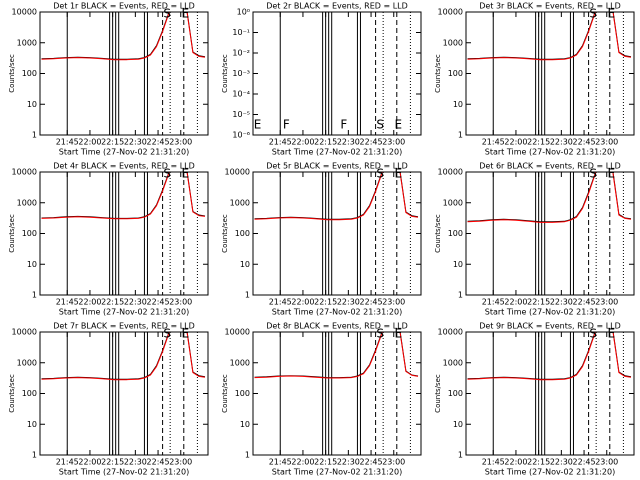 The width and height of the screenshot is (640, 480). What do you see at coordinates (241, 94) in the screenshot?
I see `y-tick-label: 10⁻⁴` at bounding box center [241, 94].